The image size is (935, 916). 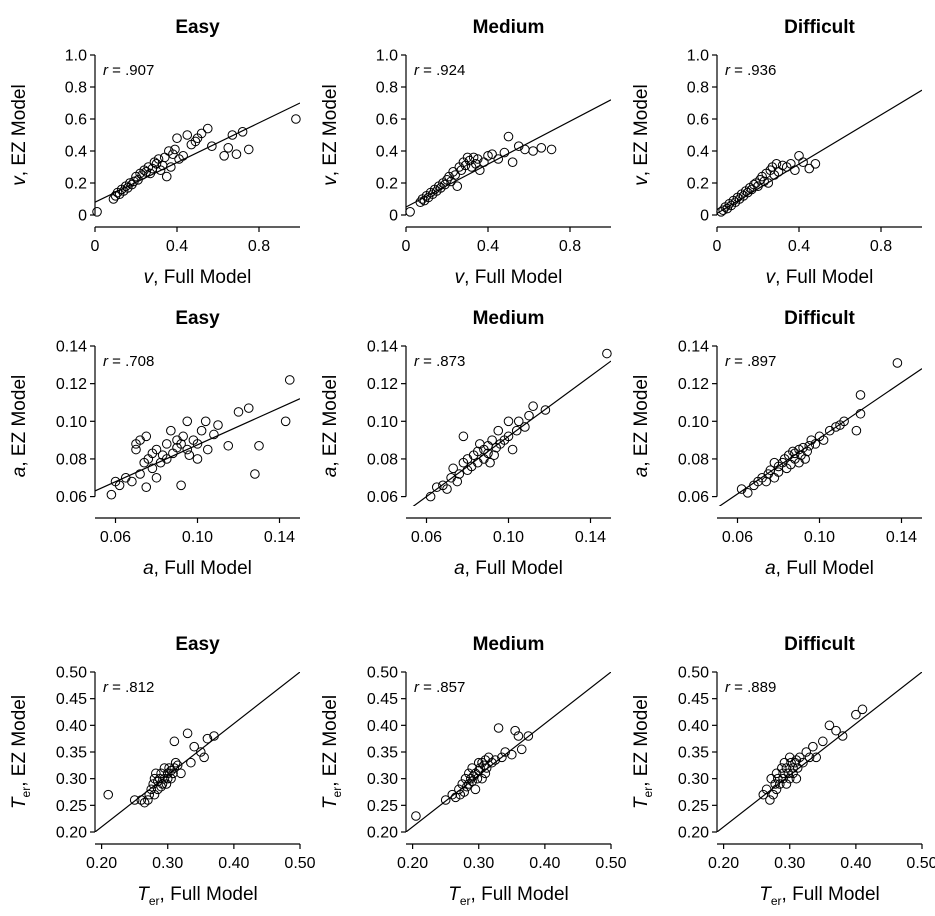 I want to click on x-axis-label: a, Full Model, so click(x=819, y=568).